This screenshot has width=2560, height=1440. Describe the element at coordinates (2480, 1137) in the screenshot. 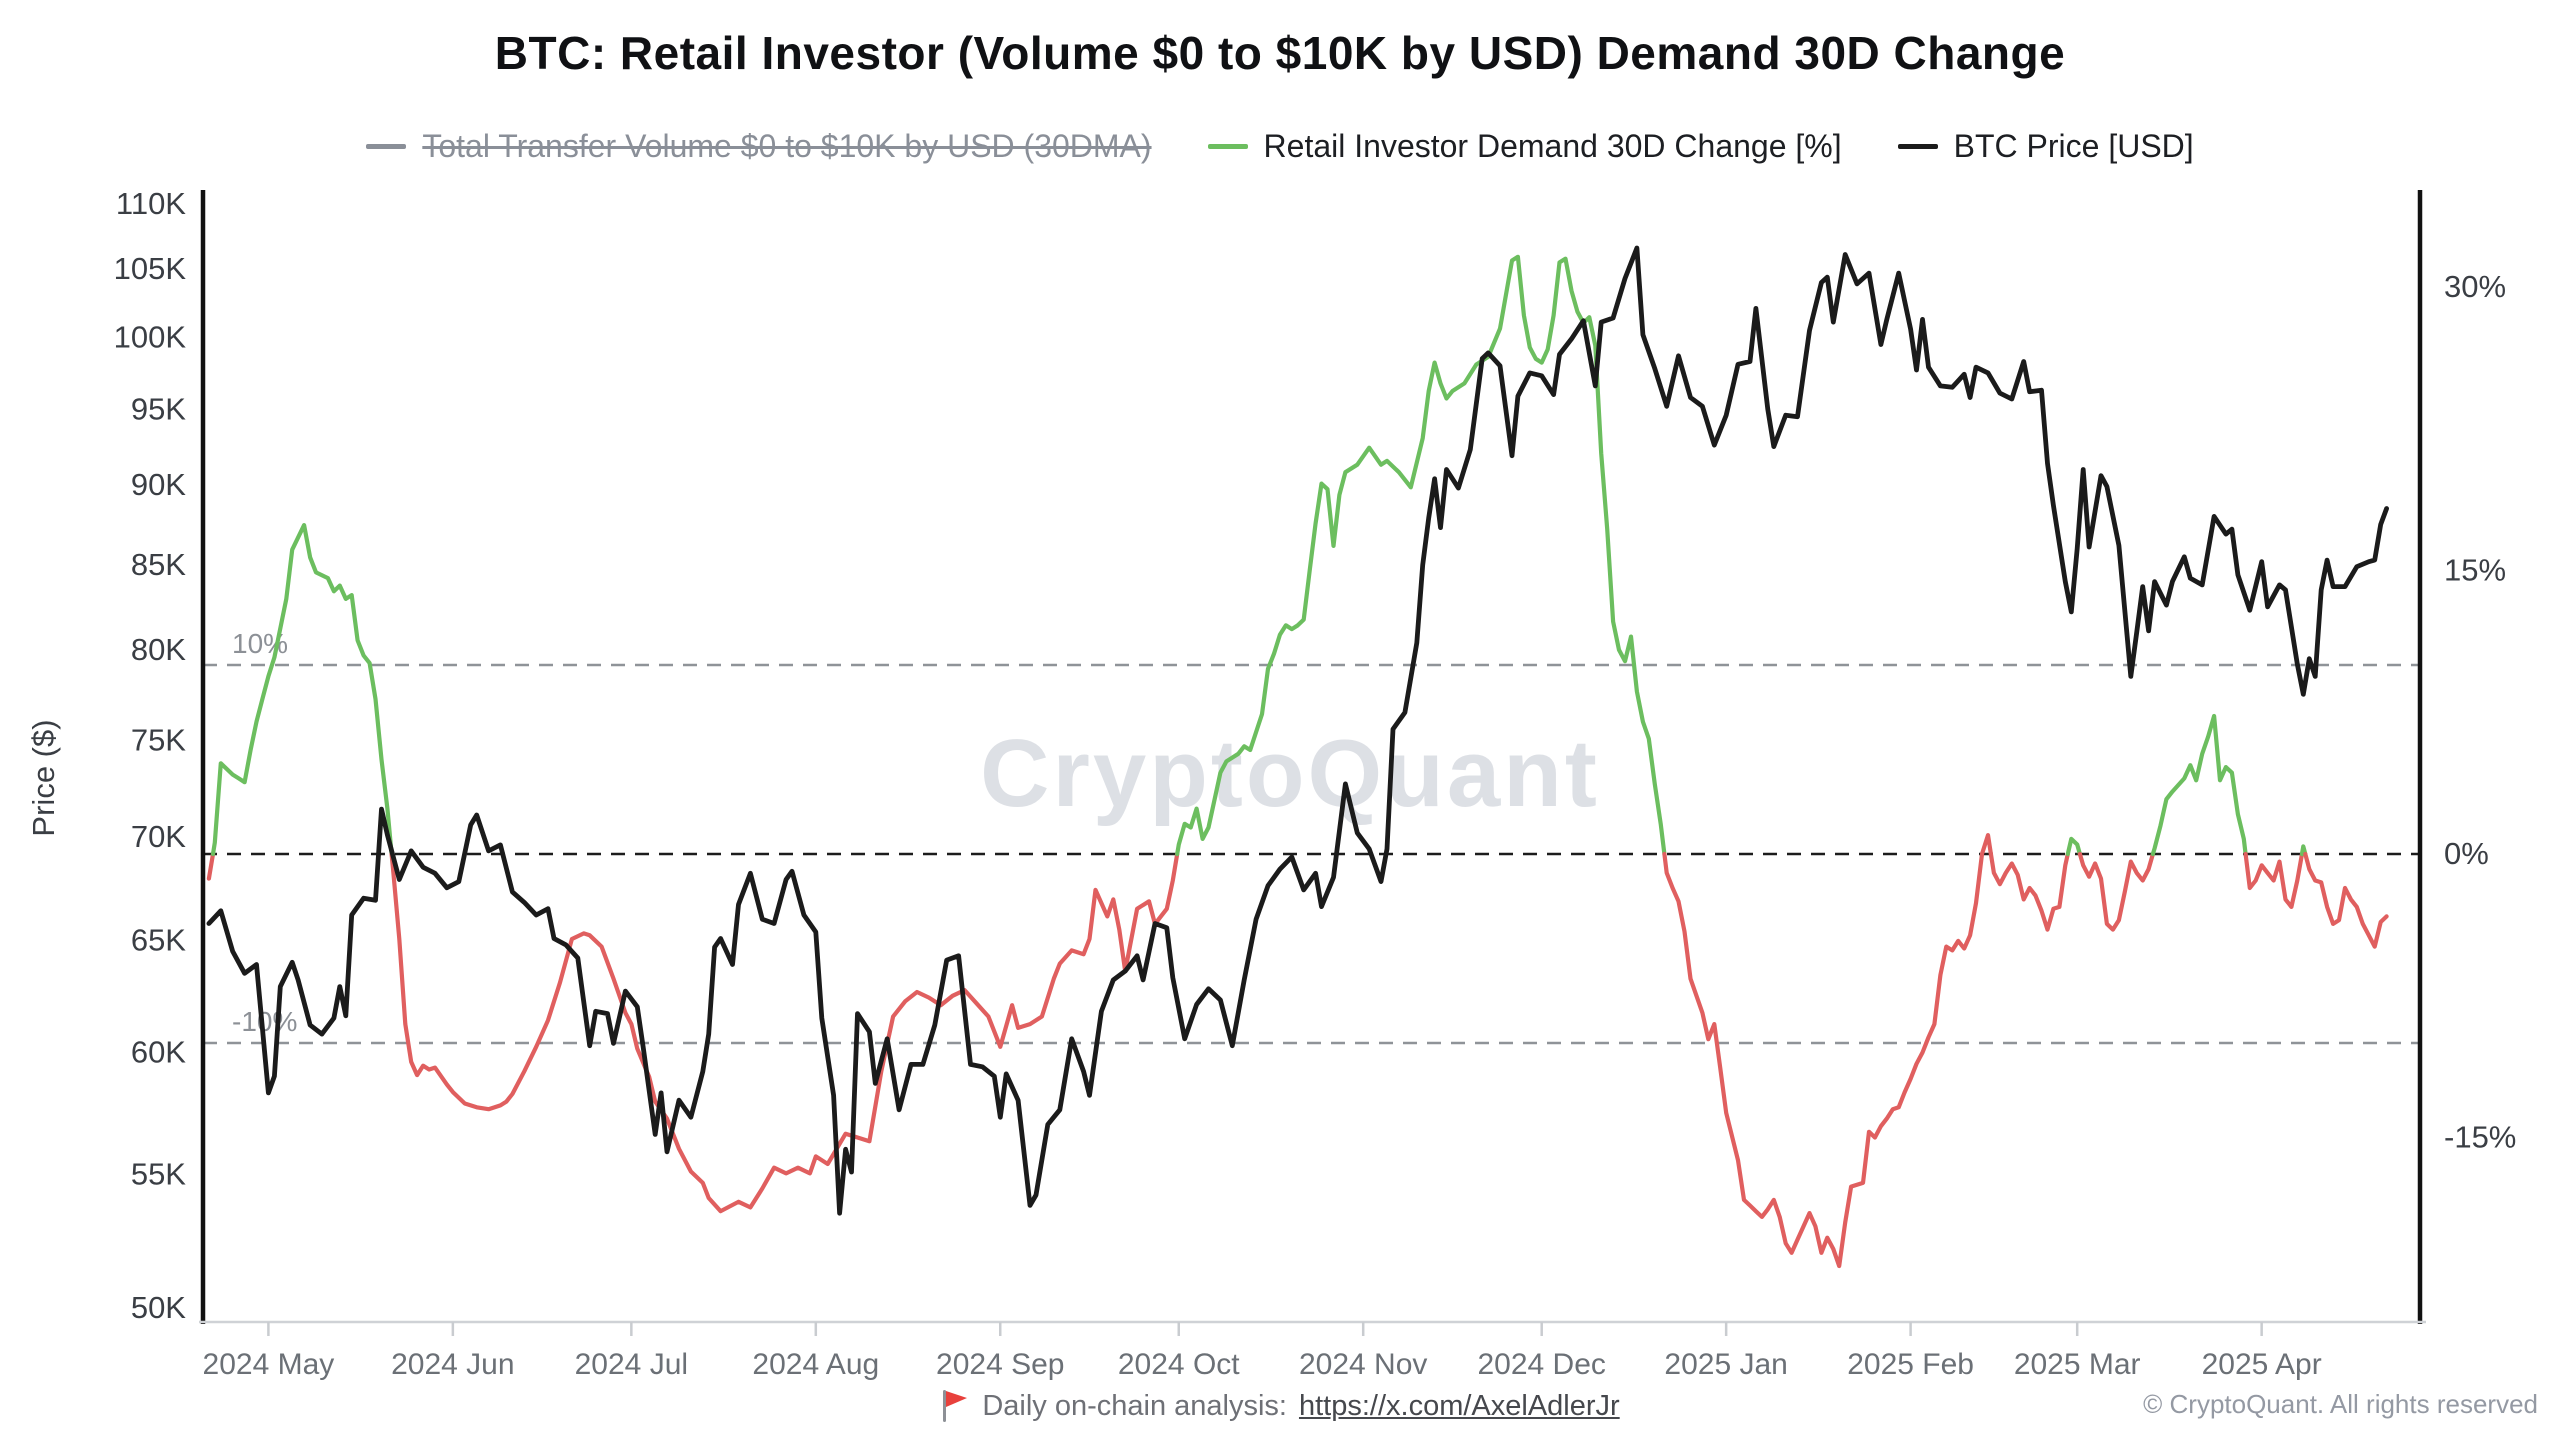

I see `y-right-tick-label: -15%` at that location.